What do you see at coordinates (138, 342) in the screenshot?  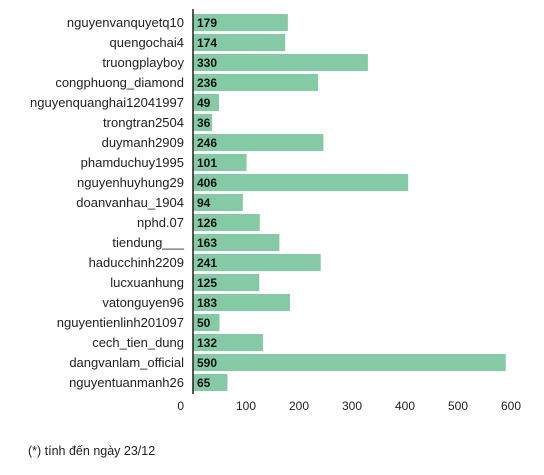 I see `category-label: cech_tien_dung` at bounding box center [138, 342].